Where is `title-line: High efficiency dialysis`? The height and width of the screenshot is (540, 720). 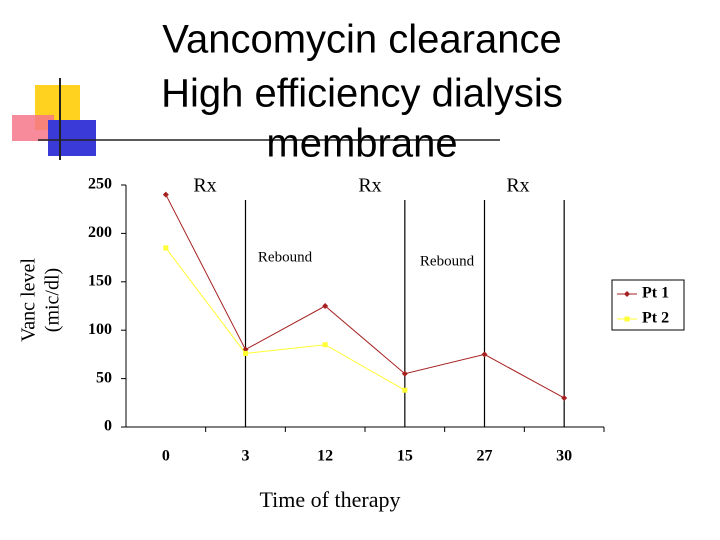
title-line: High efficiency dialysis is located at coordinates (362, 94).